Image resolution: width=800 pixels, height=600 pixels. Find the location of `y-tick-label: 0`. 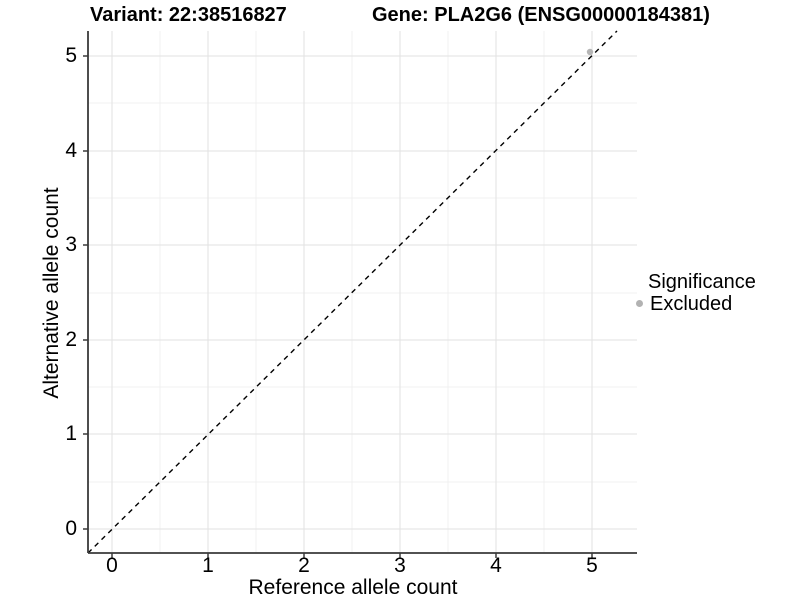

y-tick-label: 0 is located at coordinates (71, 528).